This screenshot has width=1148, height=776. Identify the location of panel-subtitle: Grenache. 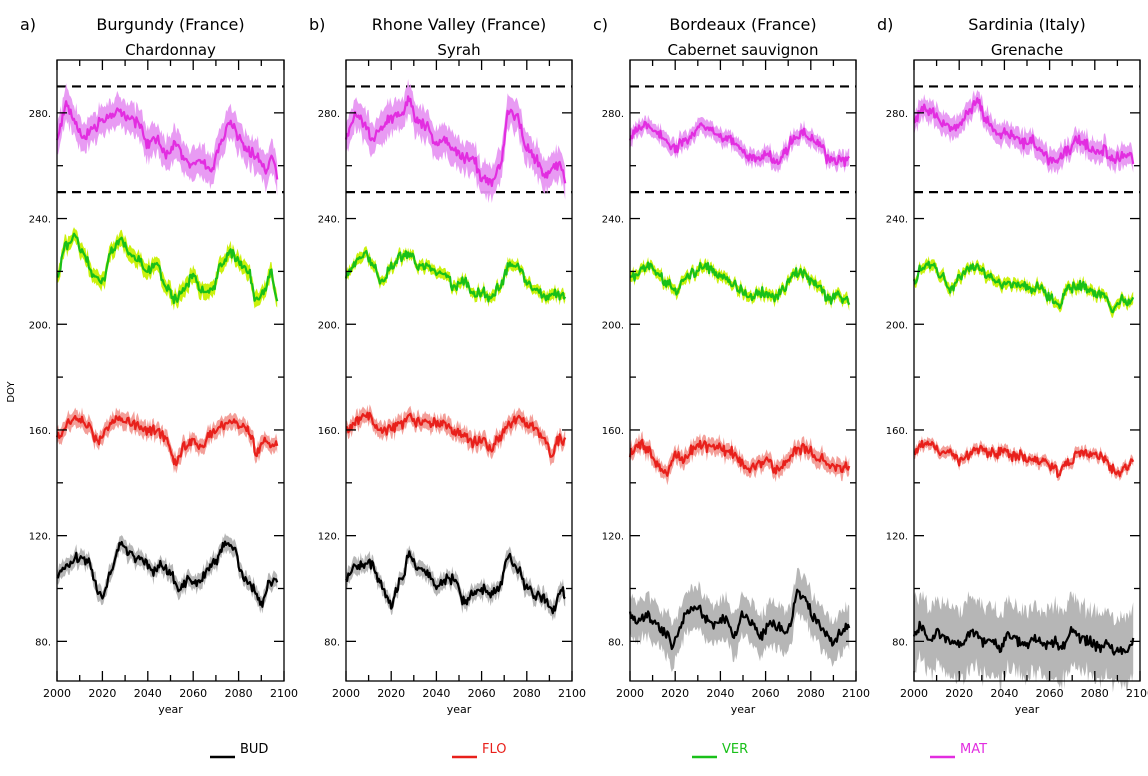
(1027, 50).